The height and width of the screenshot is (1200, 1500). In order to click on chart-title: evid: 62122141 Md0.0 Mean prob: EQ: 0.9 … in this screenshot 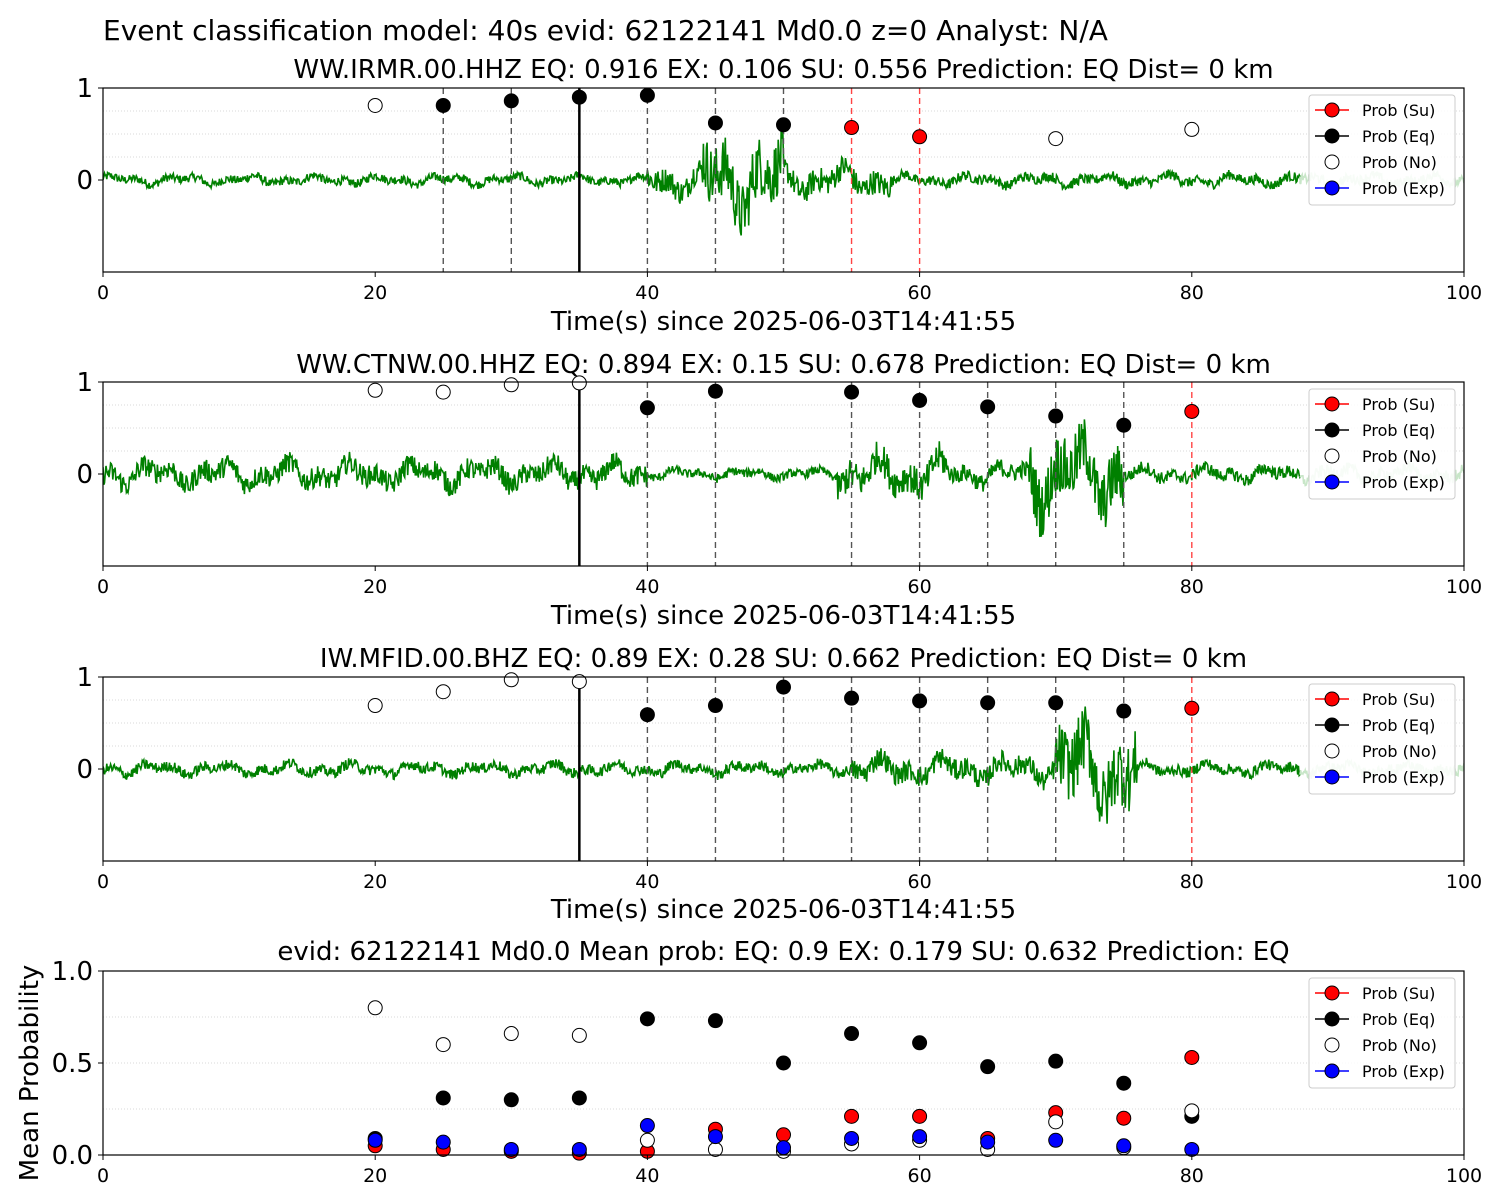, I will do `click(783, 952)`.